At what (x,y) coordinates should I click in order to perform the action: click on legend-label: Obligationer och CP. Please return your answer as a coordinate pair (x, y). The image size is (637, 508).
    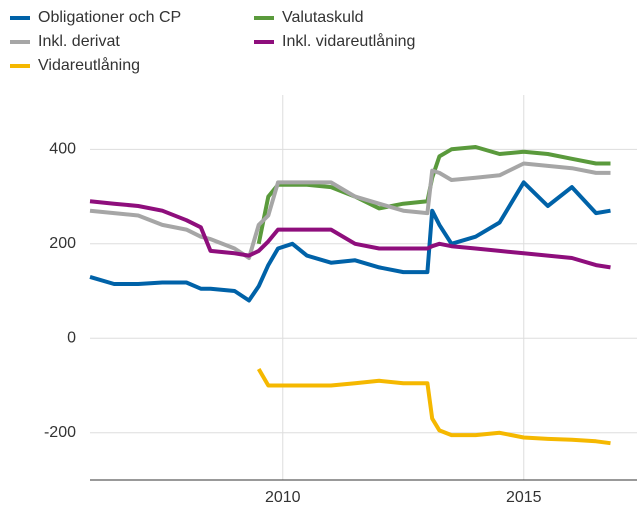
    Looking at the image, I should click on (109, 17).